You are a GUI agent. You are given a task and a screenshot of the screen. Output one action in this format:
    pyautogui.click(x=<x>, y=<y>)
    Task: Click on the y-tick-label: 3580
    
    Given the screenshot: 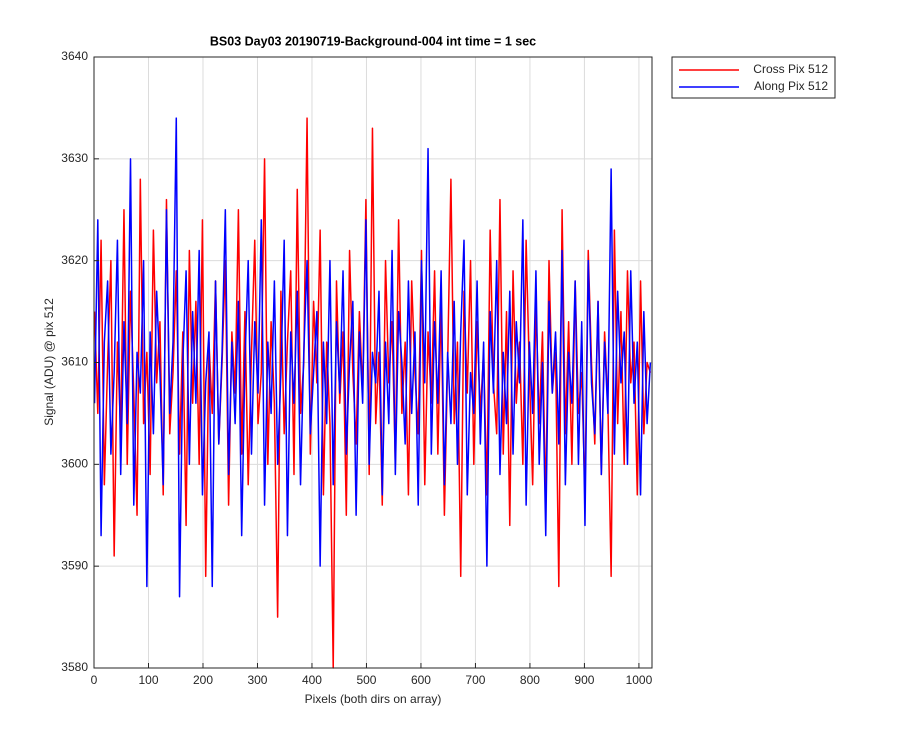 What is the action you would take?
    pyautogui.click(x=74, y=667)
    